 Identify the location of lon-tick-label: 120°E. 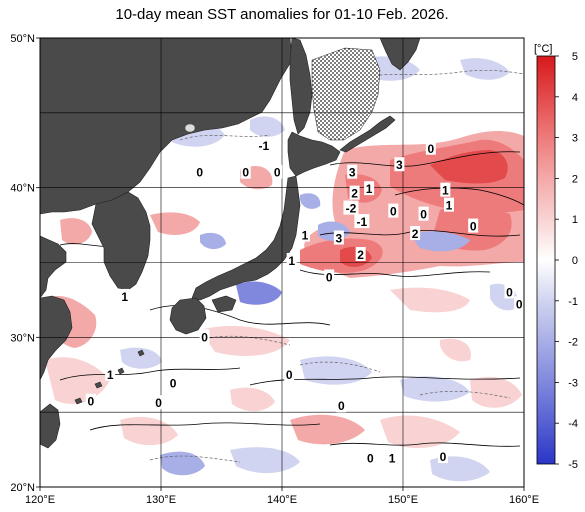
(40, 500).